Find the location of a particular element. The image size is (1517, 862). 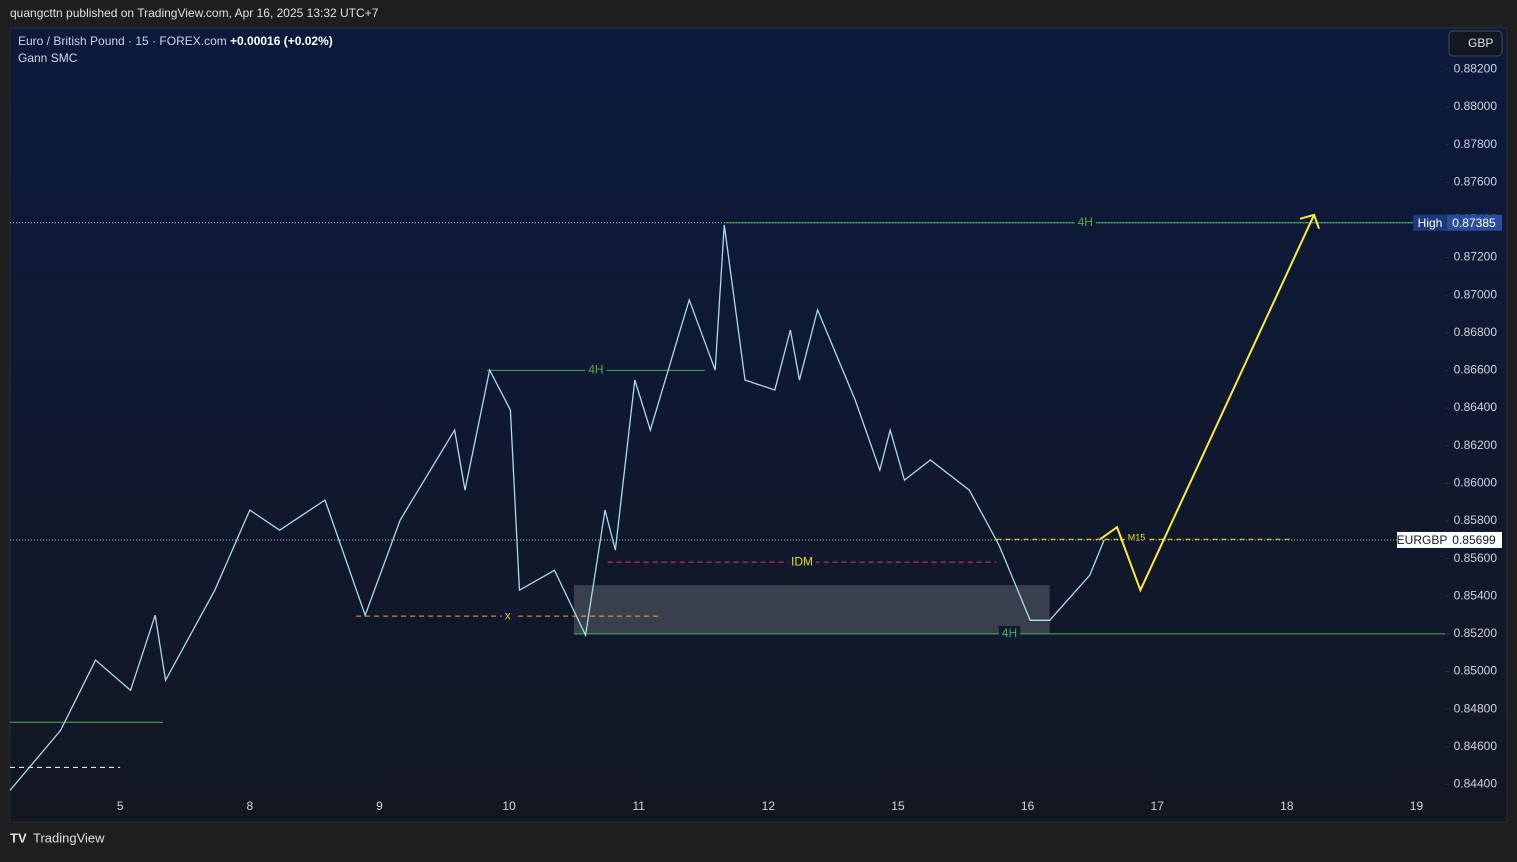

y-tick-label: 0.84400 is located at coordinates (1476, 784).